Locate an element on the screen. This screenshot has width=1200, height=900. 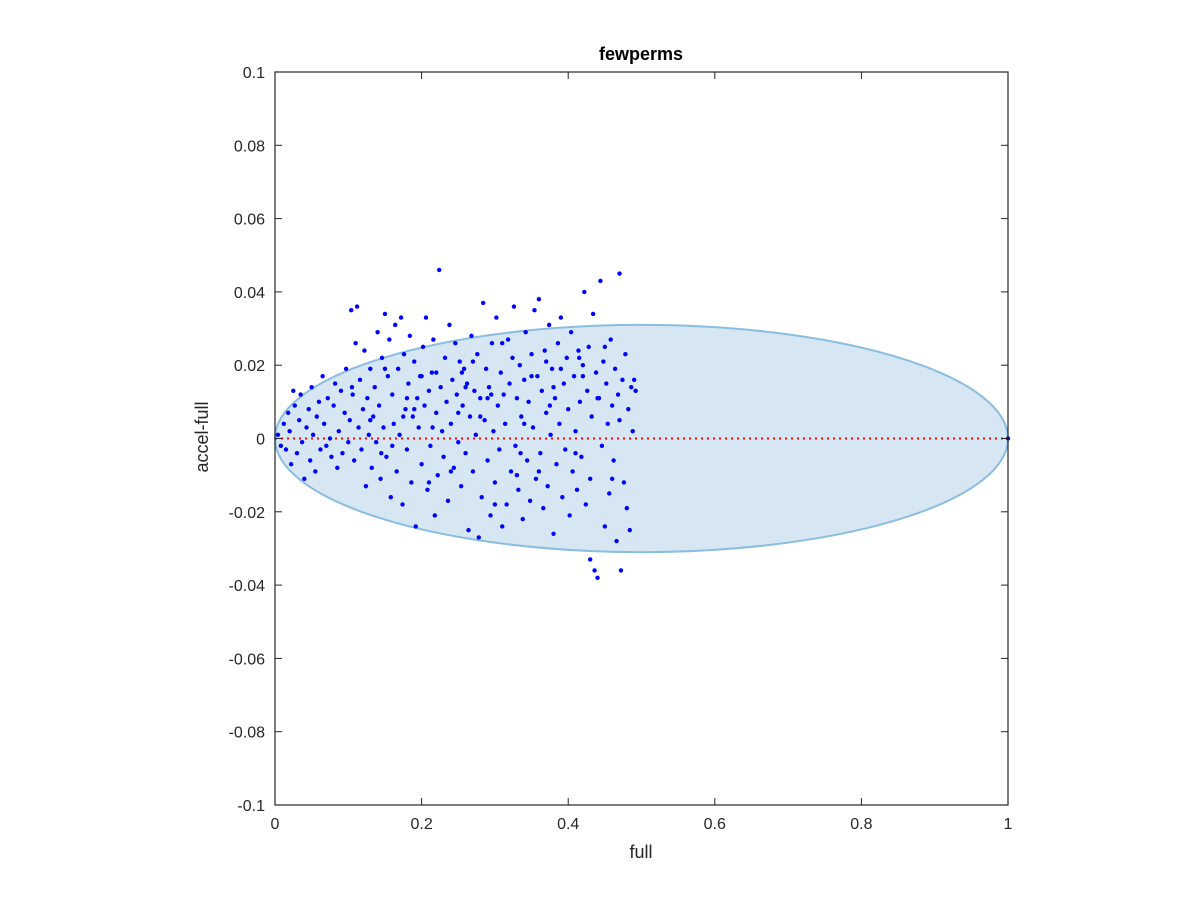
y-tick-label: -0.08 is located at coordinates (247, 733).